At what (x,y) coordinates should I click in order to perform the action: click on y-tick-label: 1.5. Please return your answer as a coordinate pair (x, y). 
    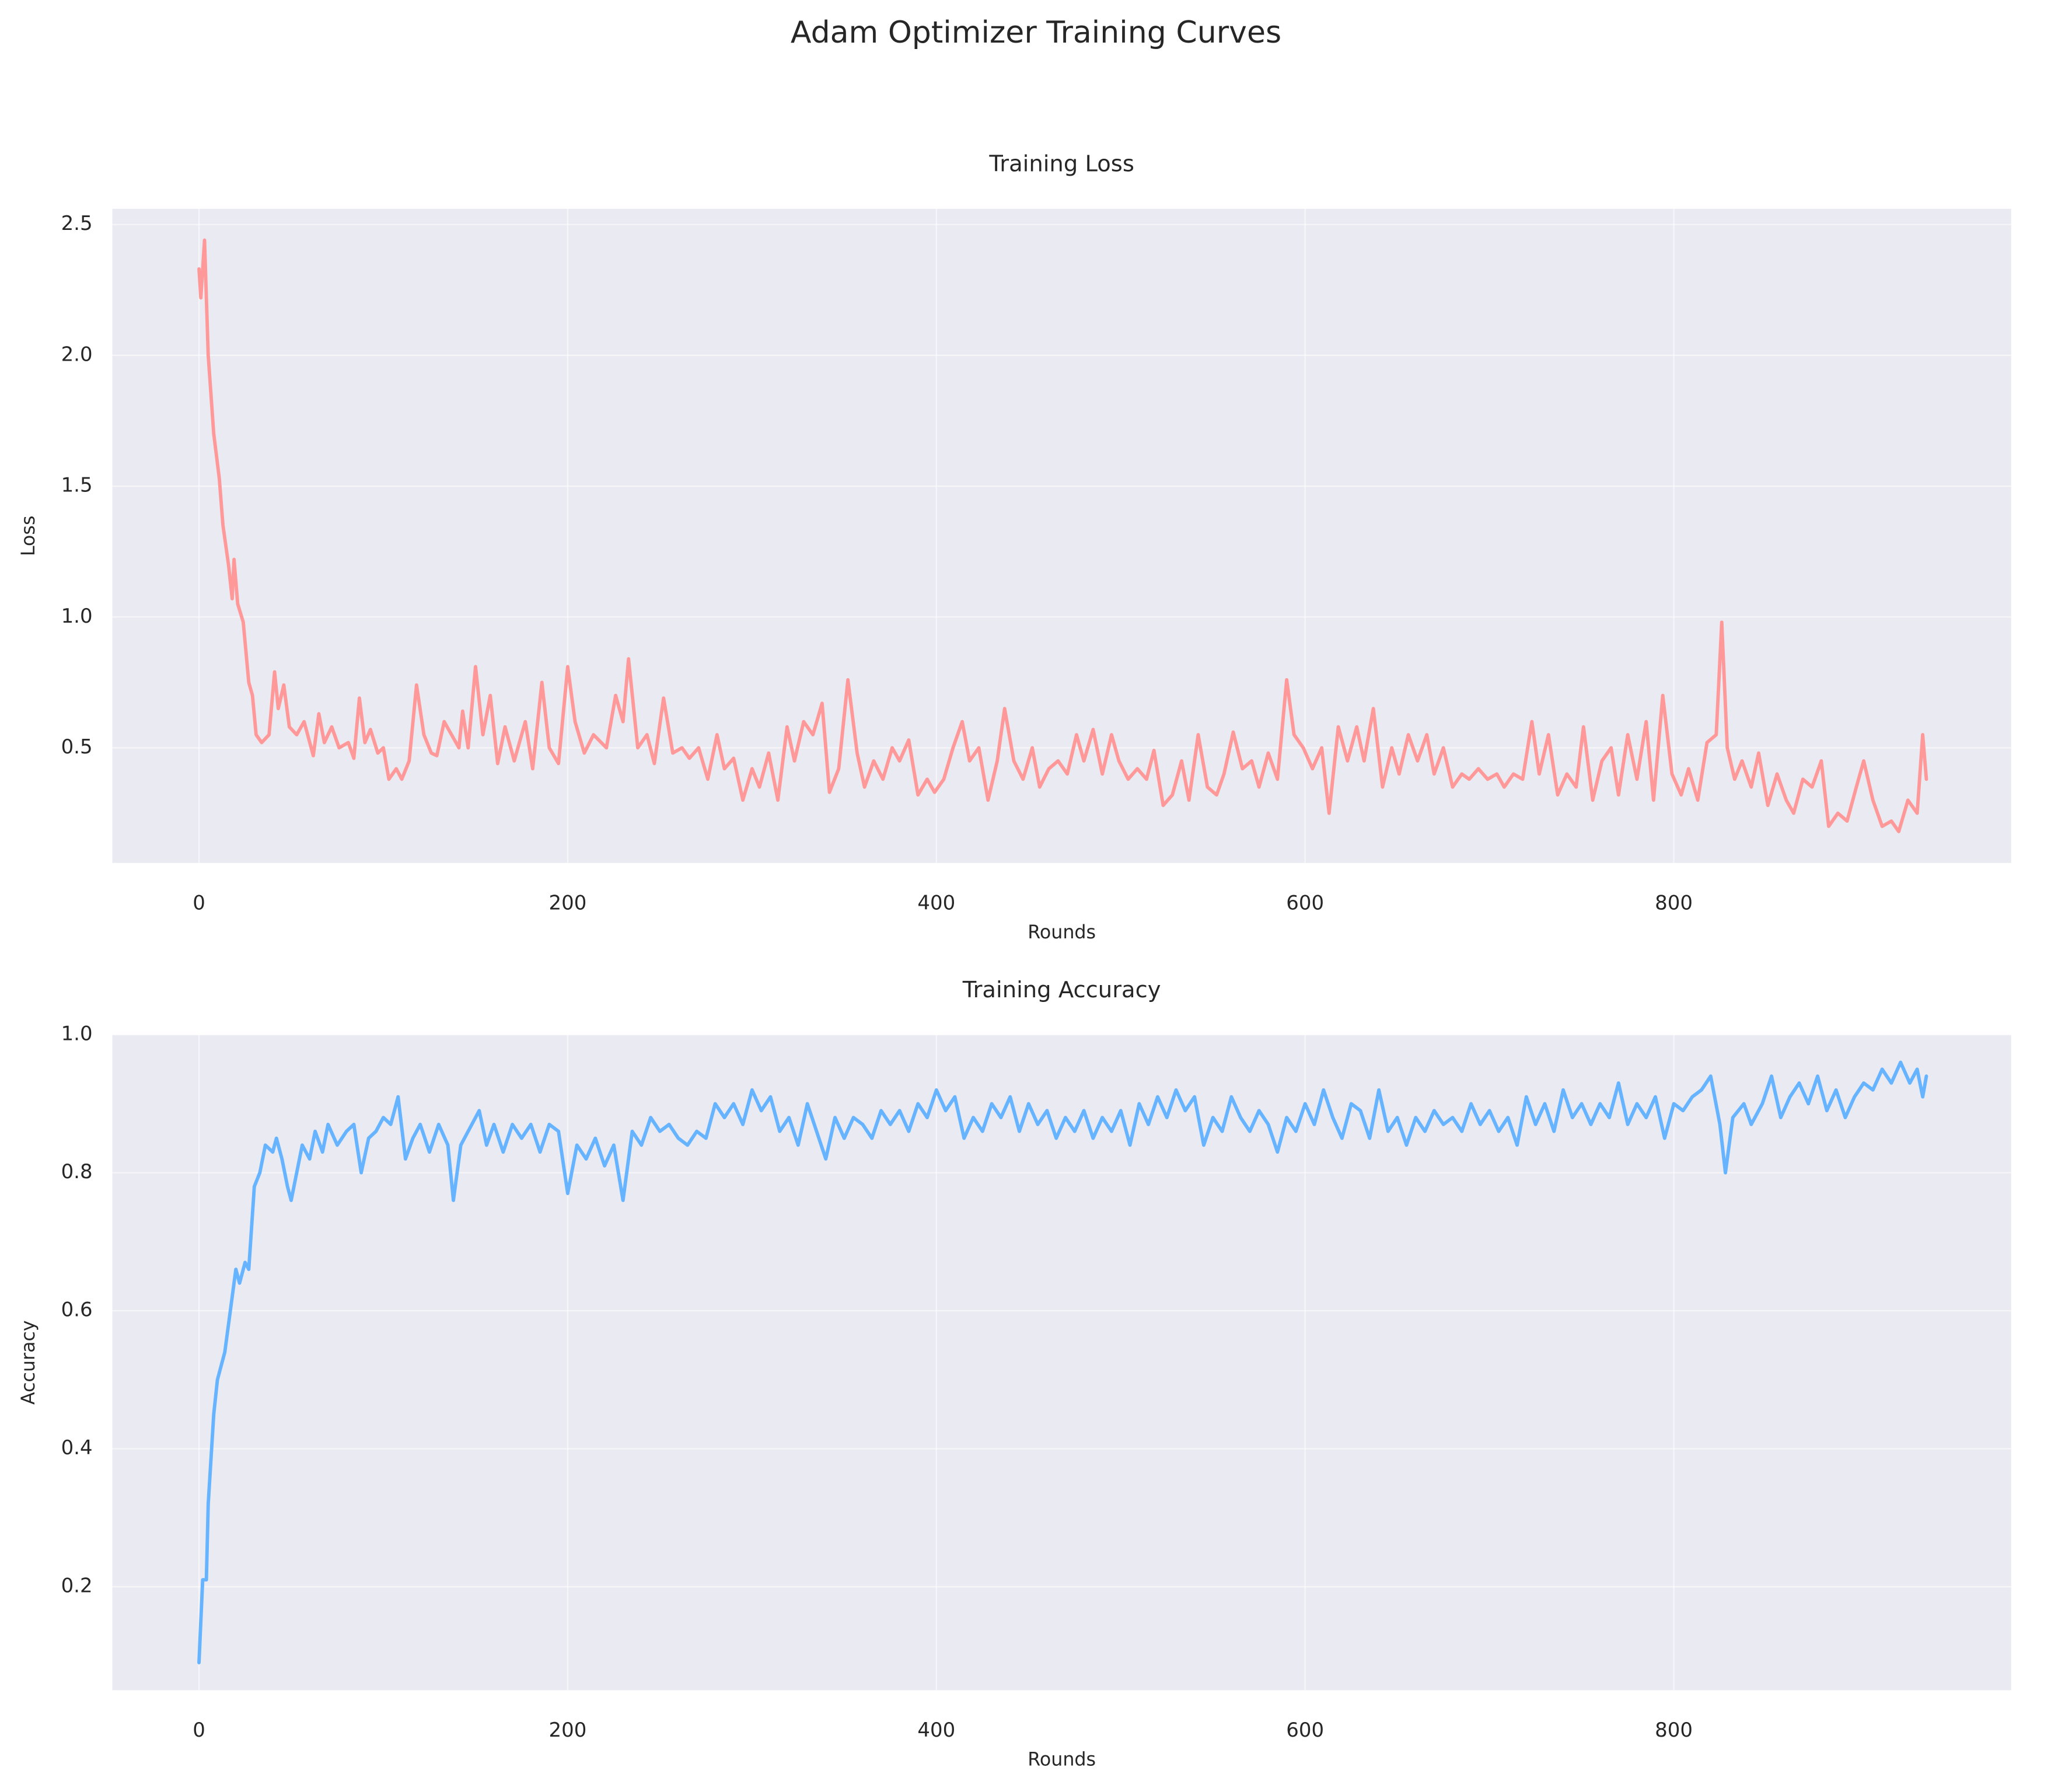
    Looking at the image, I should click on (77, 485).